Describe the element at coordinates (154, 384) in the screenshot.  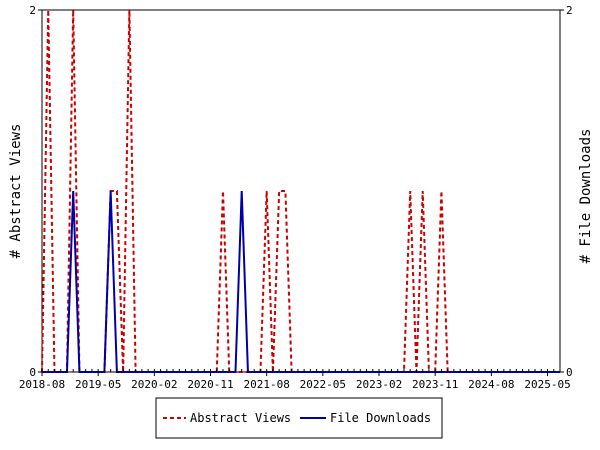
I see `x-tick-label: 2020-02` at that location.